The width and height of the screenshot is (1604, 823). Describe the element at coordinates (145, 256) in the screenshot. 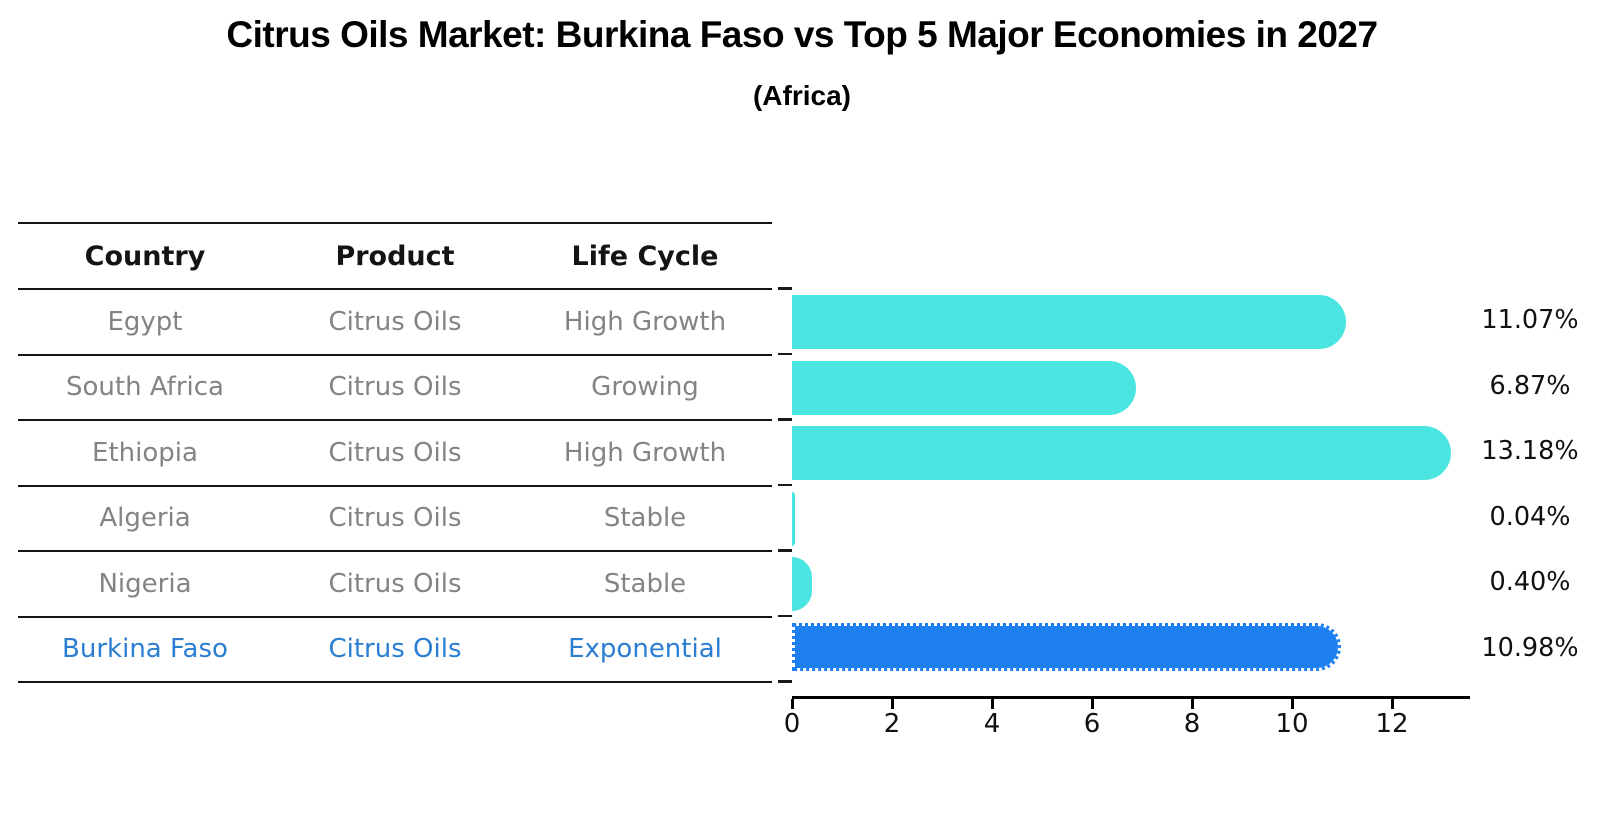

I see `column-header-country: Country` at that location.